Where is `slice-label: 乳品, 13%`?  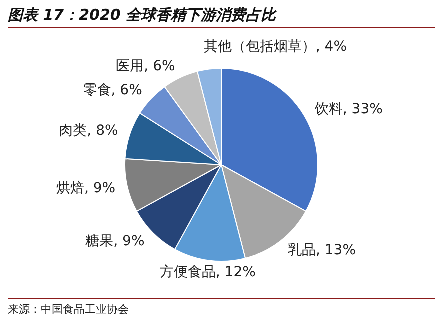
slice-label: 乳品, 13% is located at coordinates (322, 250).